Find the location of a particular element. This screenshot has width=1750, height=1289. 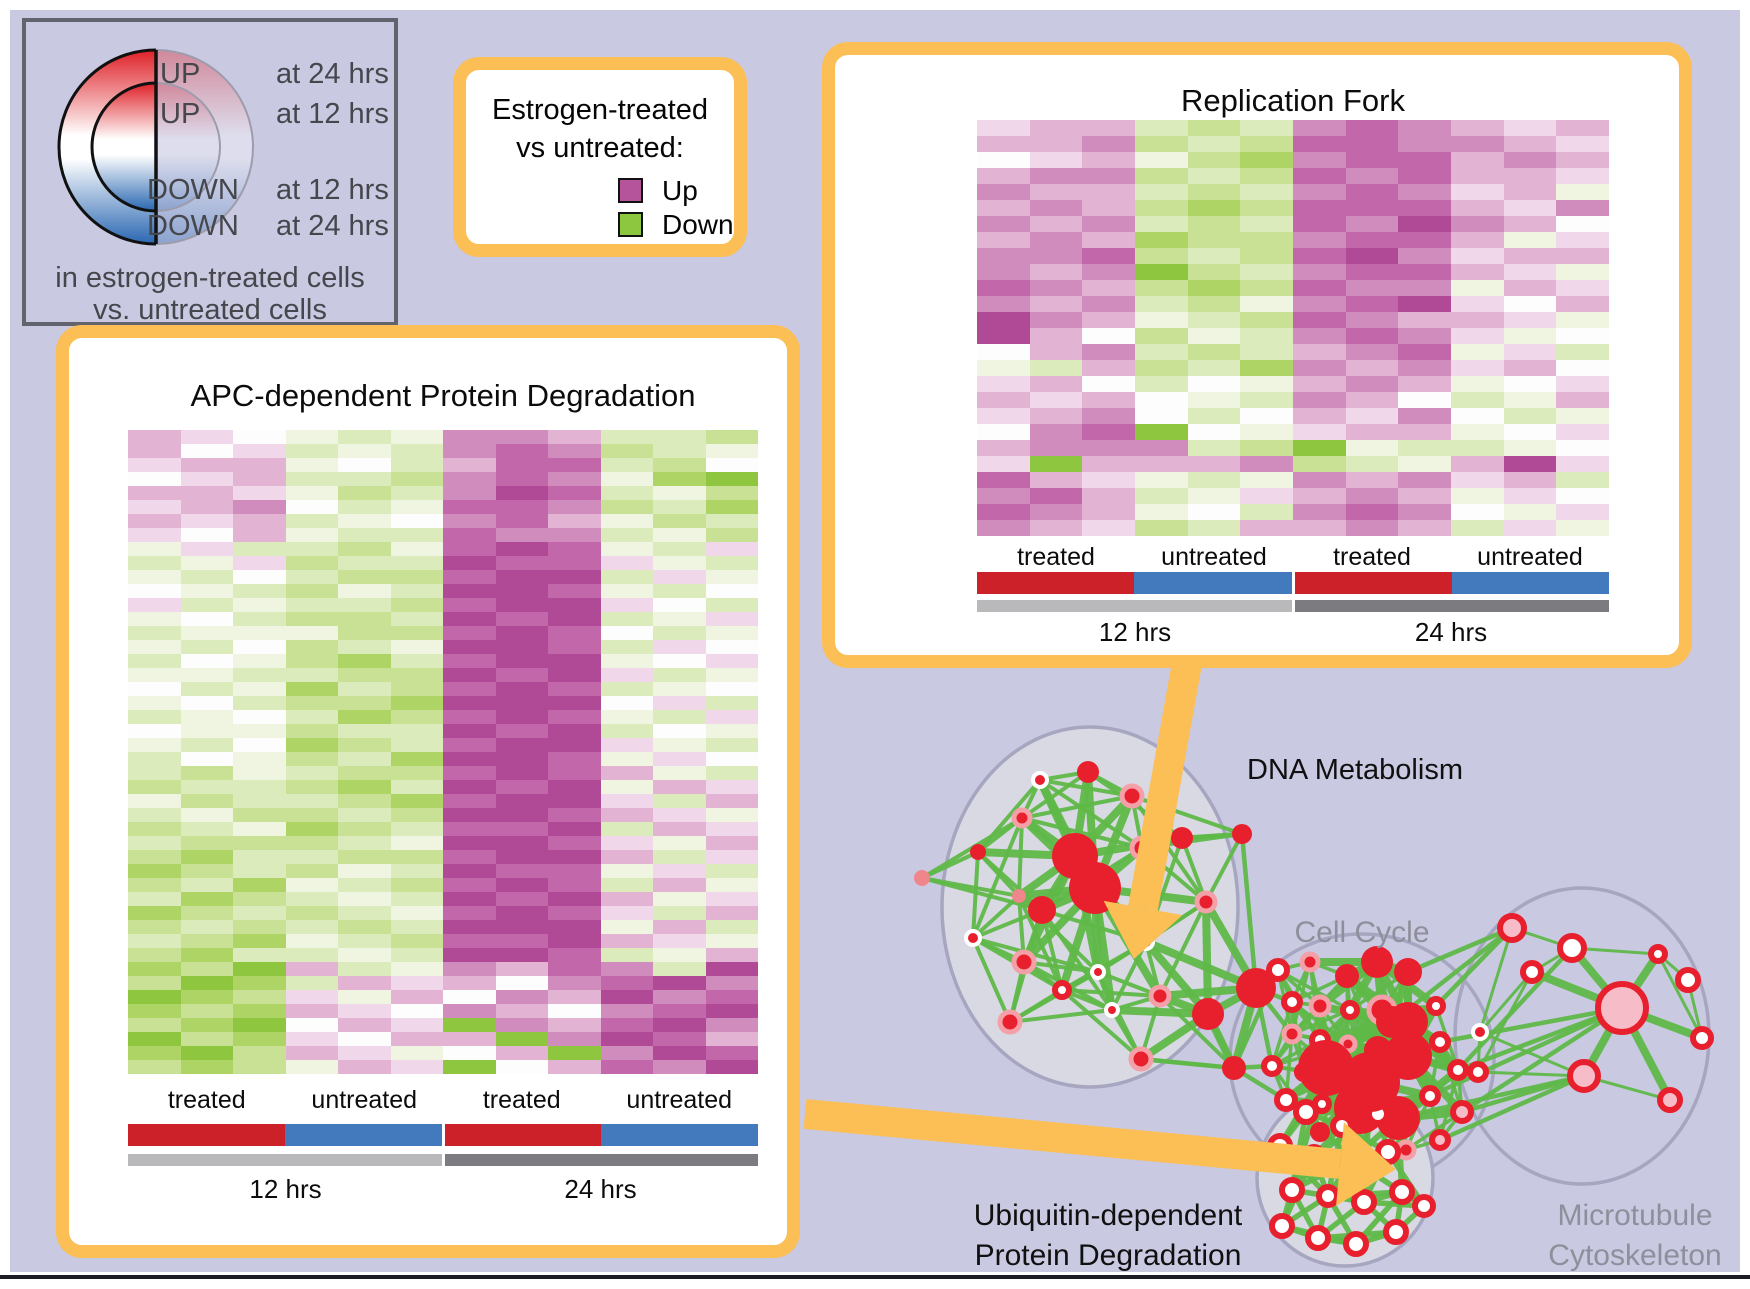

gene-node-pinkdonut is located at coordinates (1440, 1140).